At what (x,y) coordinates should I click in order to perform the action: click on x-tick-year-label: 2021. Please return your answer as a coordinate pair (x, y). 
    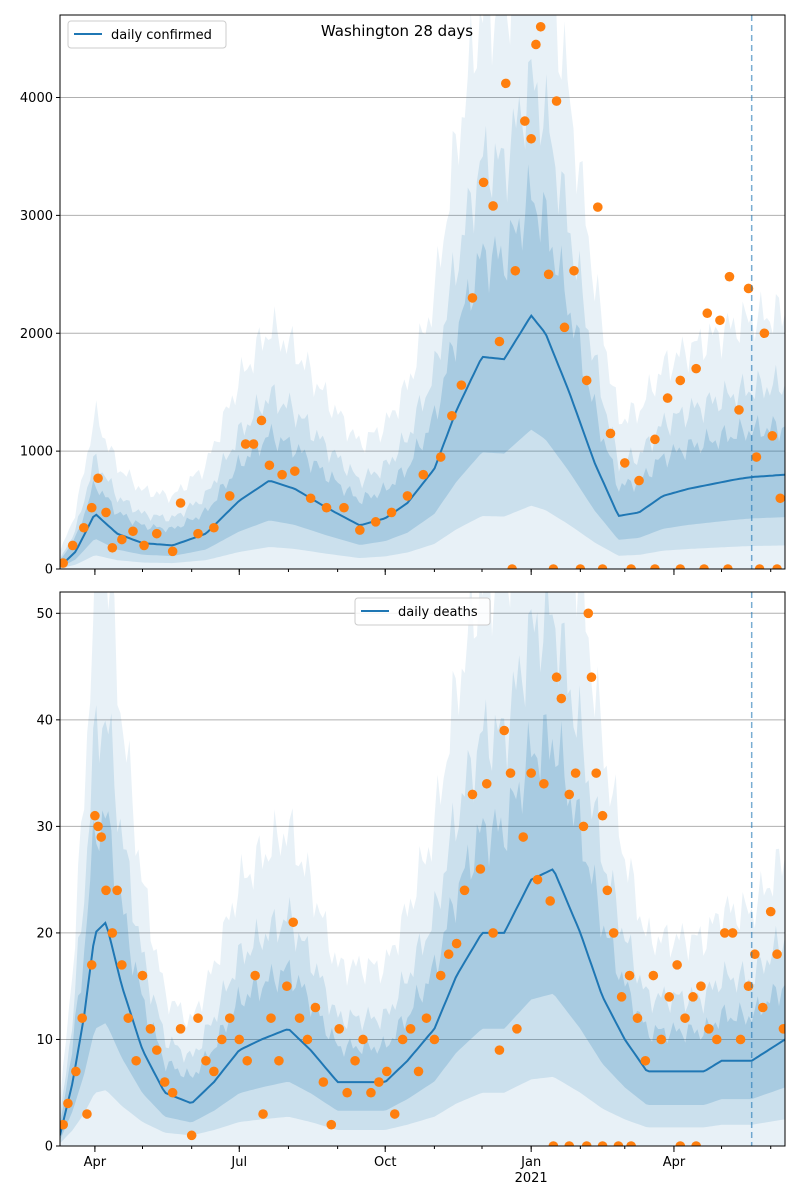
    Looking at the image, I should click on (531, 1178).